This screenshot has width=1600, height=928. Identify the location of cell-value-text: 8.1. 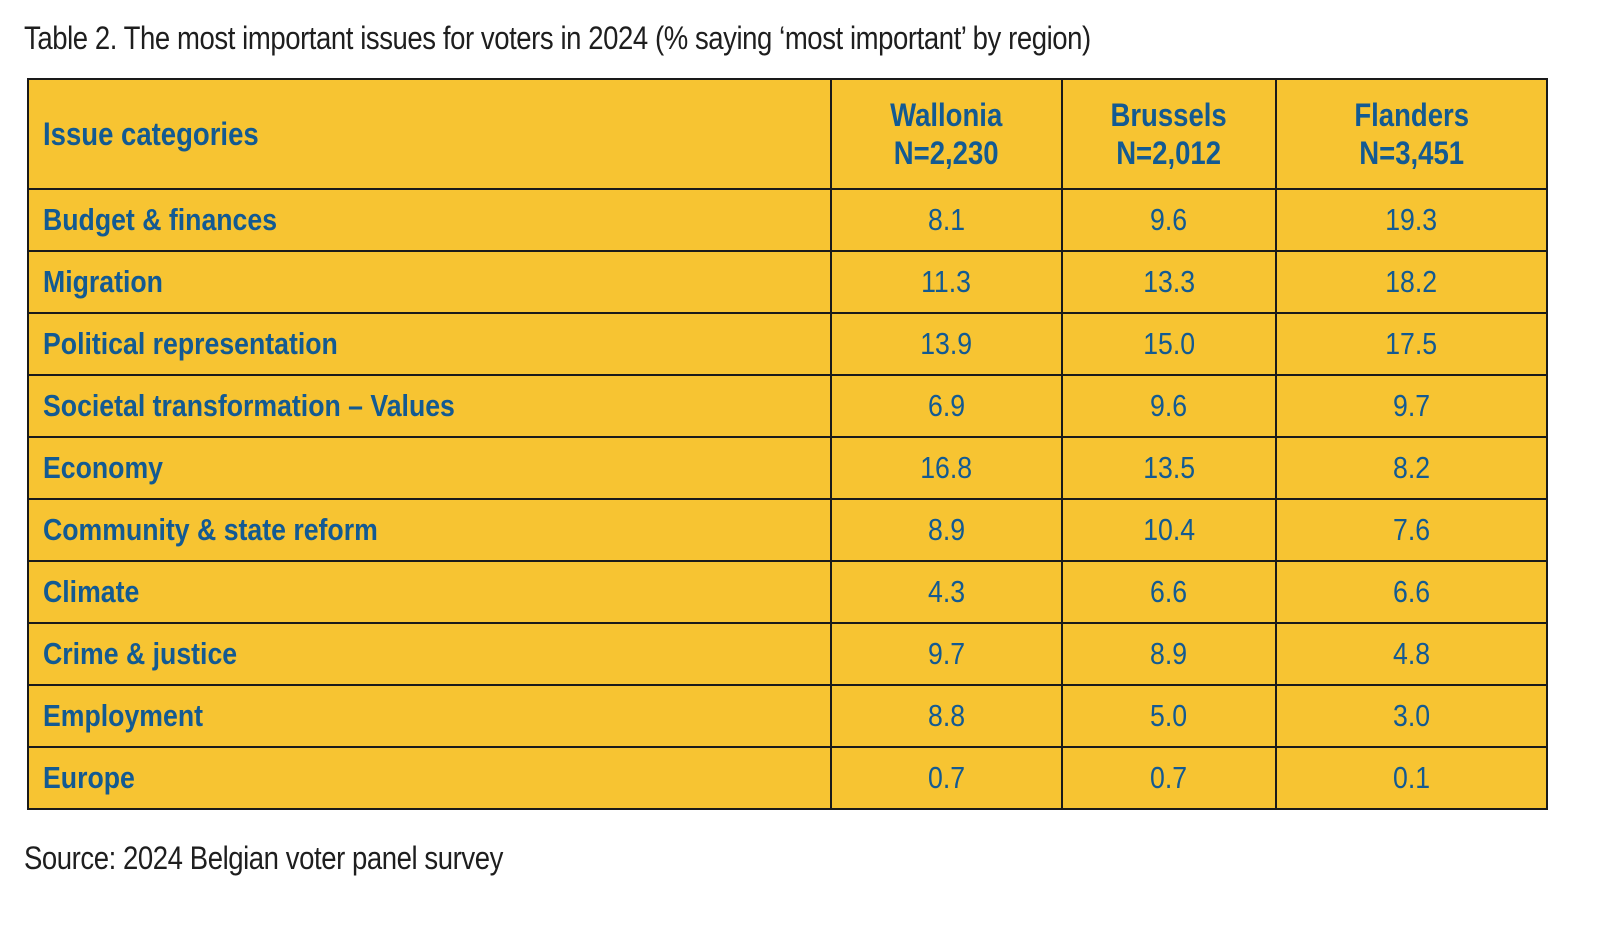
(946, 219).